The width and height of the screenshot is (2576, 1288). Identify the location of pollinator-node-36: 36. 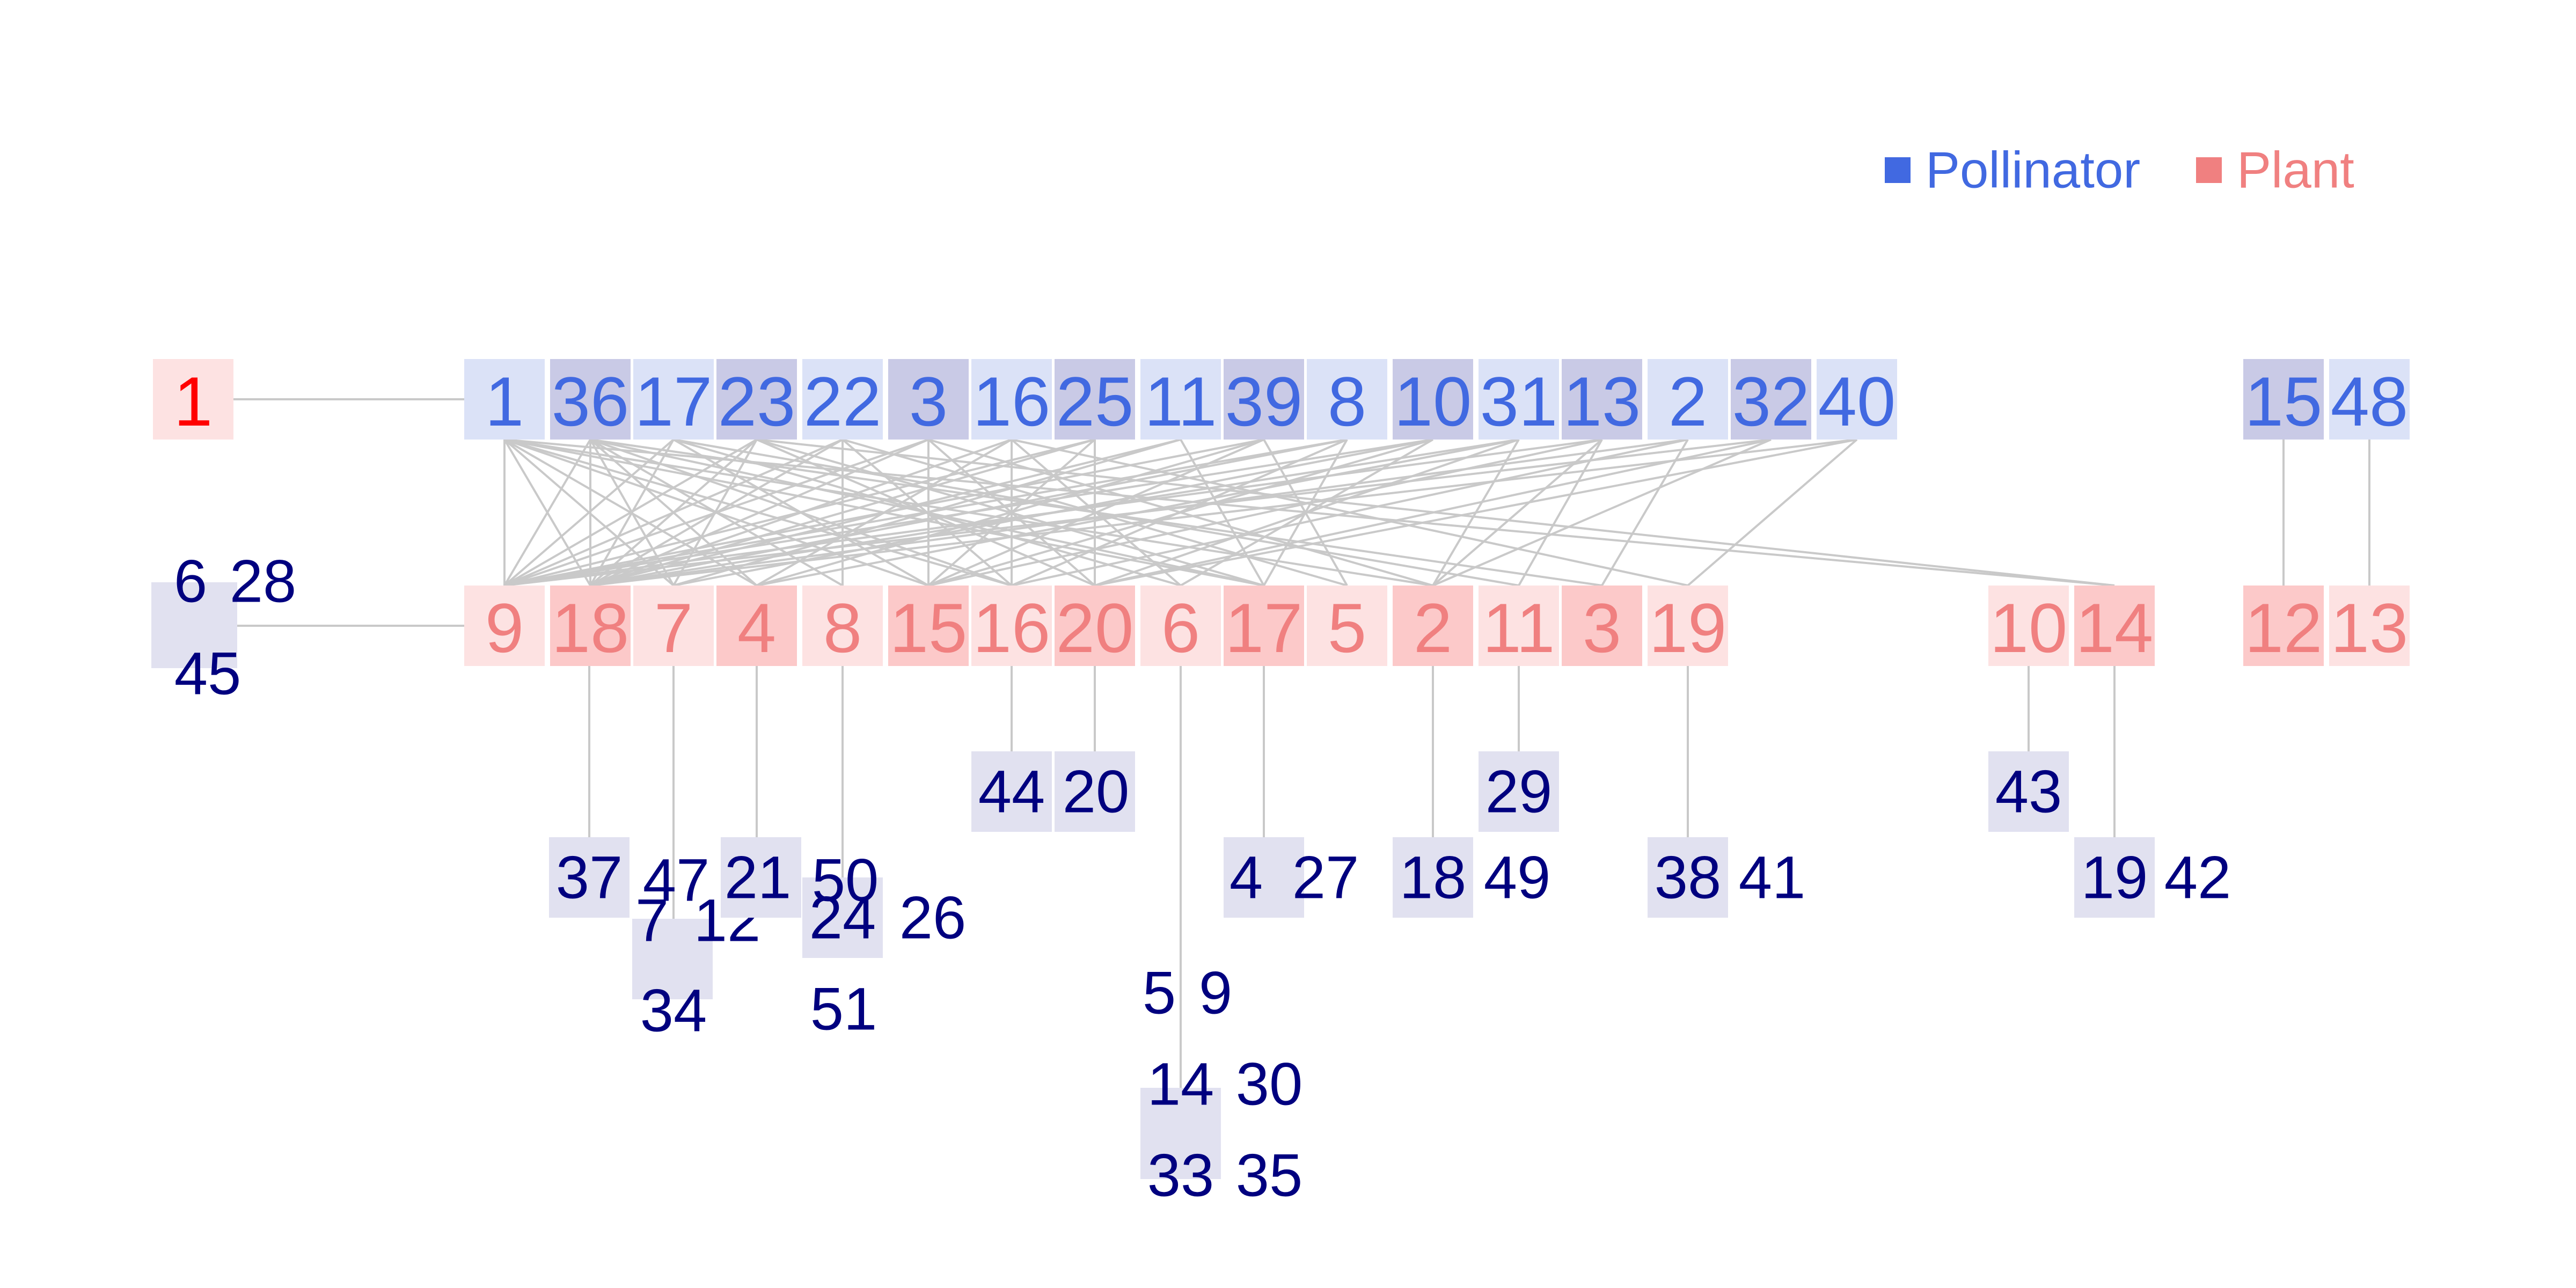
(590, 400).